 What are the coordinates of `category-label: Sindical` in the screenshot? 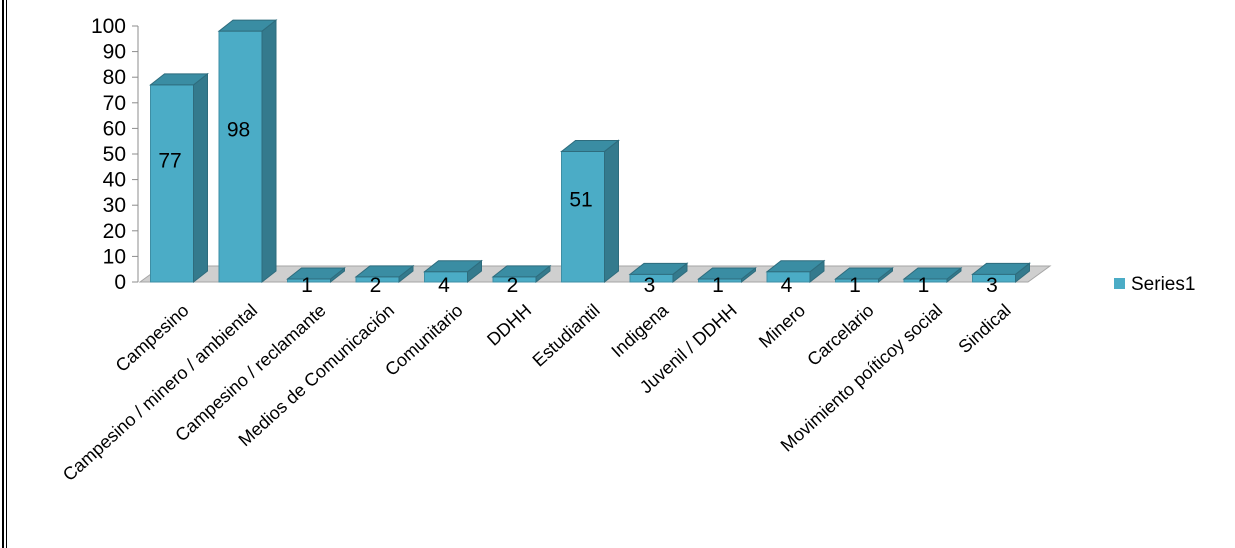 It's located at (984, 328).